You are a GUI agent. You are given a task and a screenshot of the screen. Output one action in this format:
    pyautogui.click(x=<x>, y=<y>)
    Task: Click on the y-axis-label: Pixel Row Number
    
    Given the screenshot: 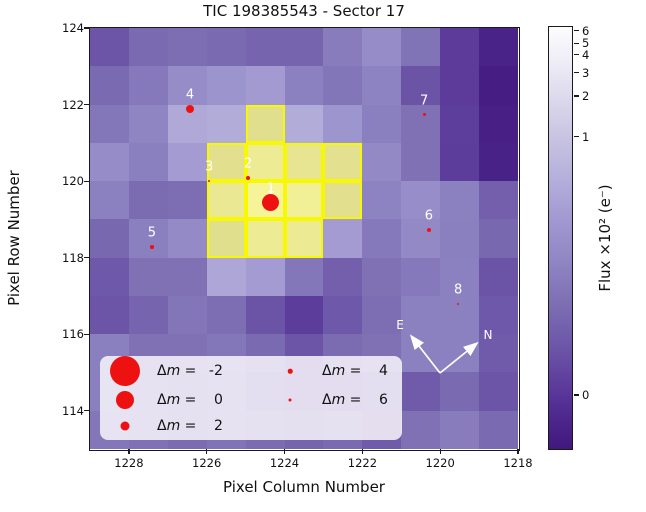 What is the action you would take?
    pyautogui.click(x=14, y=238)
    